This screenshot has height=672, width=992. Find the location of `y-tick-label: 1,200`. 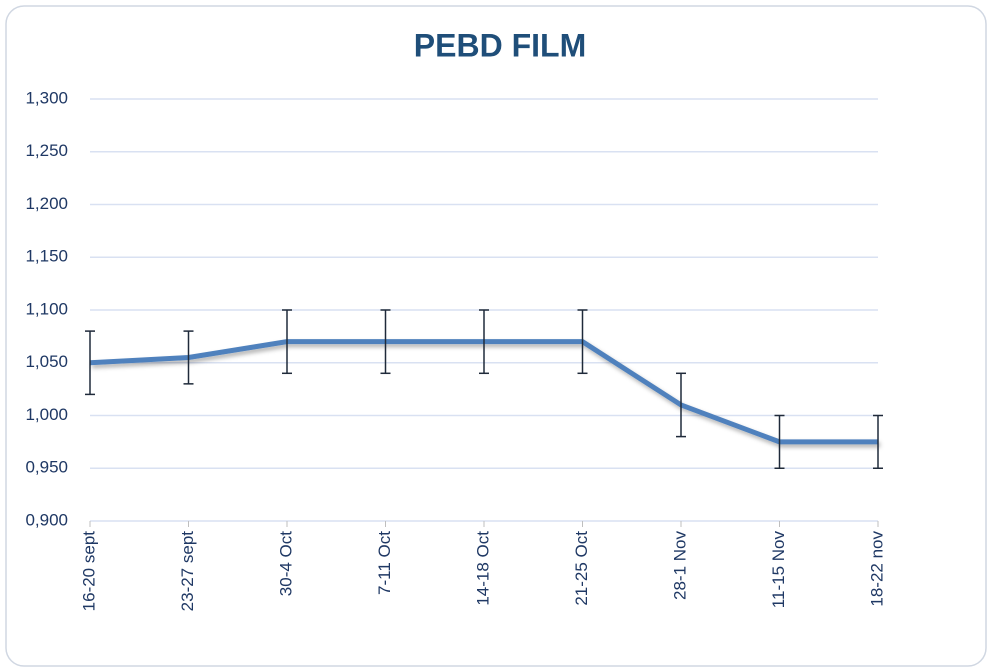

y-tick-label: 1,200 is located at coordinates (46, 203).